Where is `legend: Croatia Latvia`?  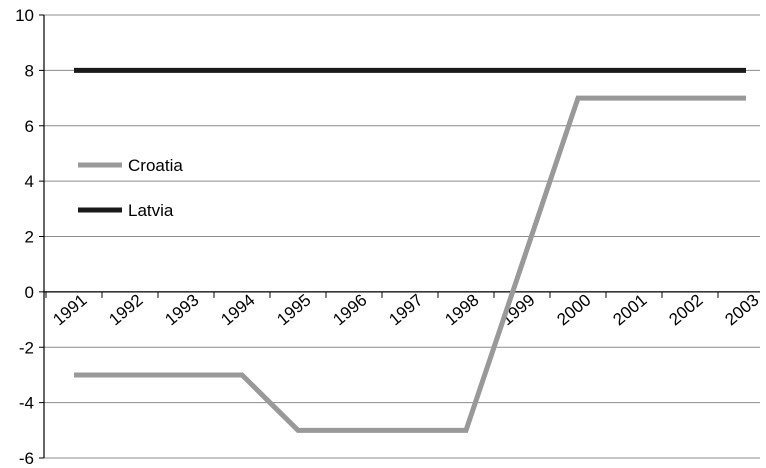
legend: Croatia Latvia is located at coordinates (130, 188).